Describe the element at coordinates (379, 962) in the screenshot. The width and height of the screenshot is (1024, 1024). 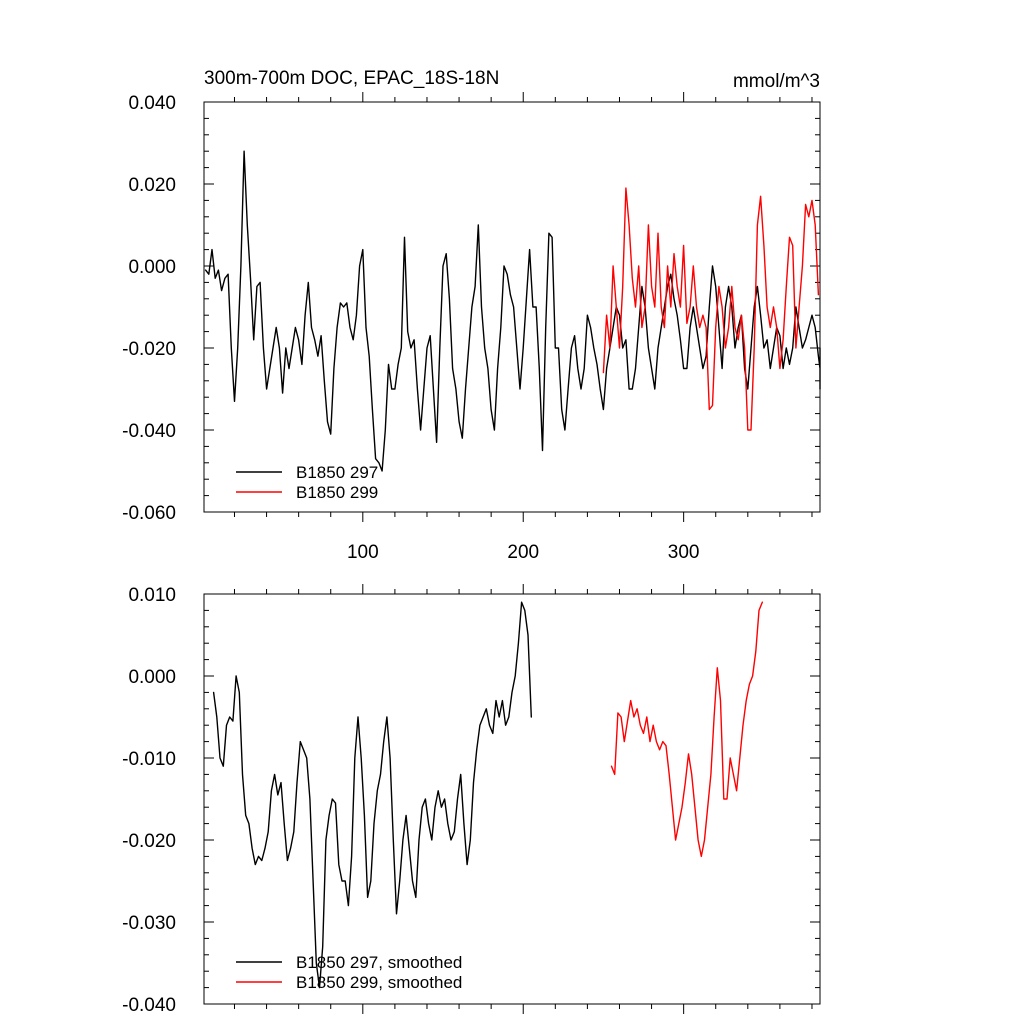
I see `bottom-legend-label-1: B1850 297, smoothed` at that location.